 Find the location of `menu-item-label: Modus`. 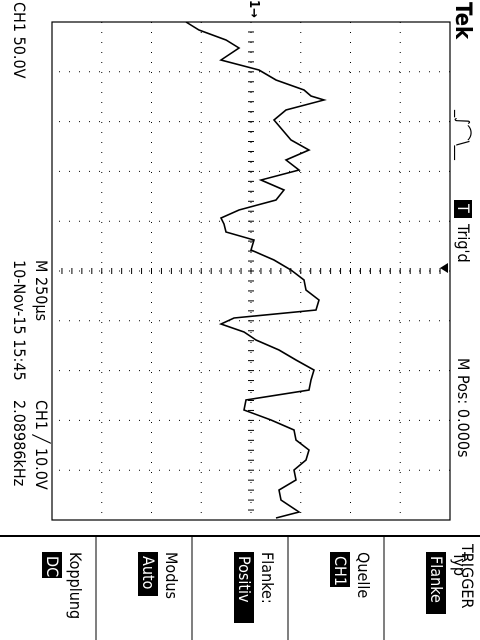

menu-item-label: Modus is located at coordinates (171, 575).